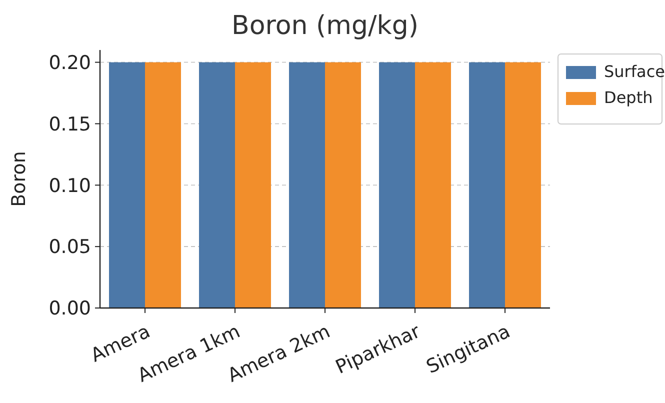 This screenshot has width=665, height=403. What do you see at coordinates (69, 124) in the screenshot?
I see `y-tick-label: 0.15` at bounding box center [69, 124].